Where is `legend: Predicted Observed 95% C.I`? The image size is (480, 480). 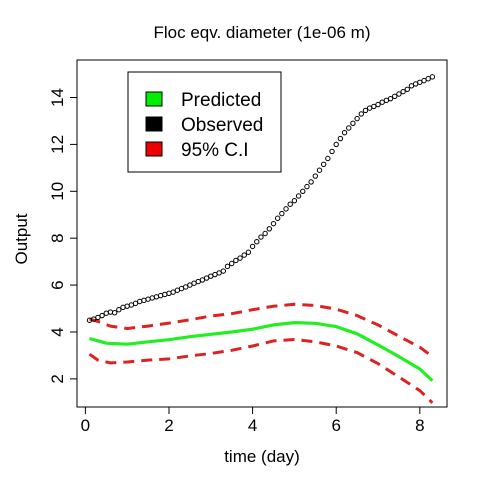 legend: Predicted Observed 95% C.I is located at coordinates (204, 122).